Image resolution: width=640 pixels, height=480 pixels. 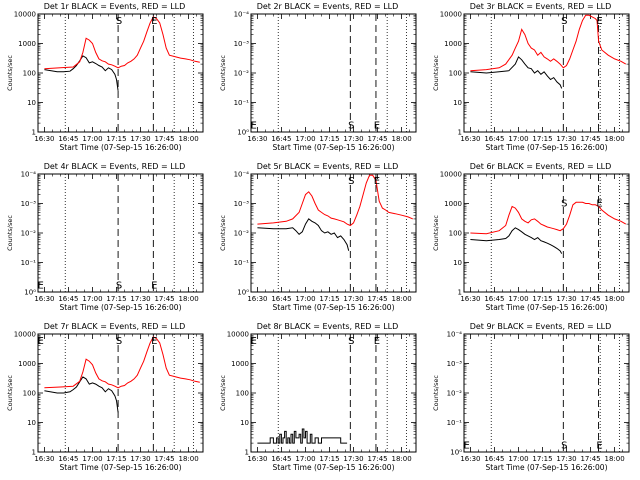 What do you see at coordinates (541, 6) in the screenshot?
I see `chart-title: Det 3r BLACK = Events, RED = LLD` at bounding box center [541, 6].